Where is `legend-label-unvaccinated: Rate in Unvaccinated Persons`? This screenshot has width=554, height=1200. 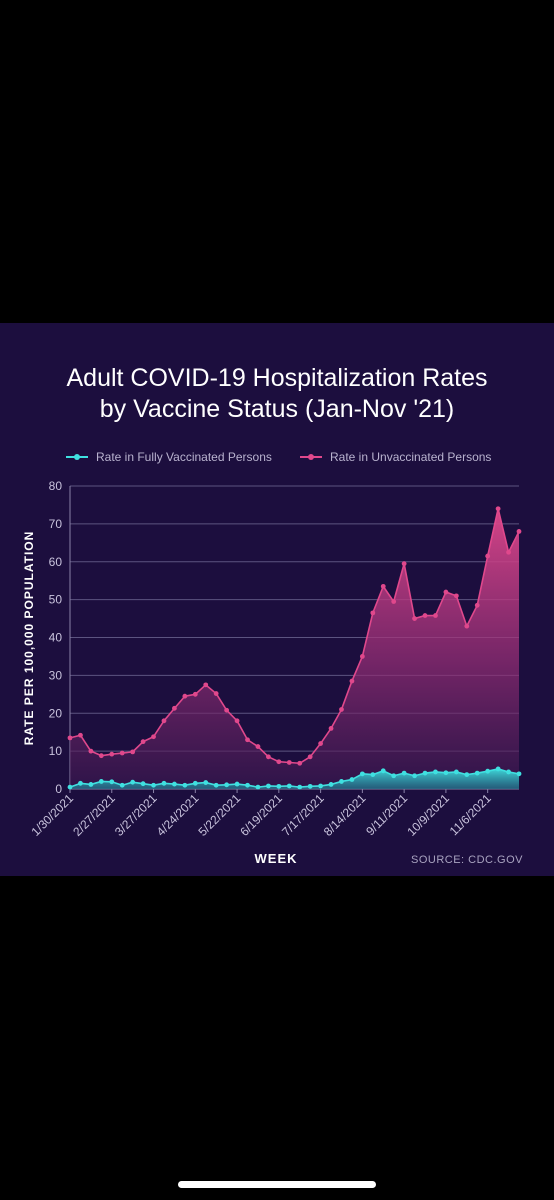 legend-label-unvaccinated: Rate in Unvaccinated Persons is located at coordinates (411, 457).